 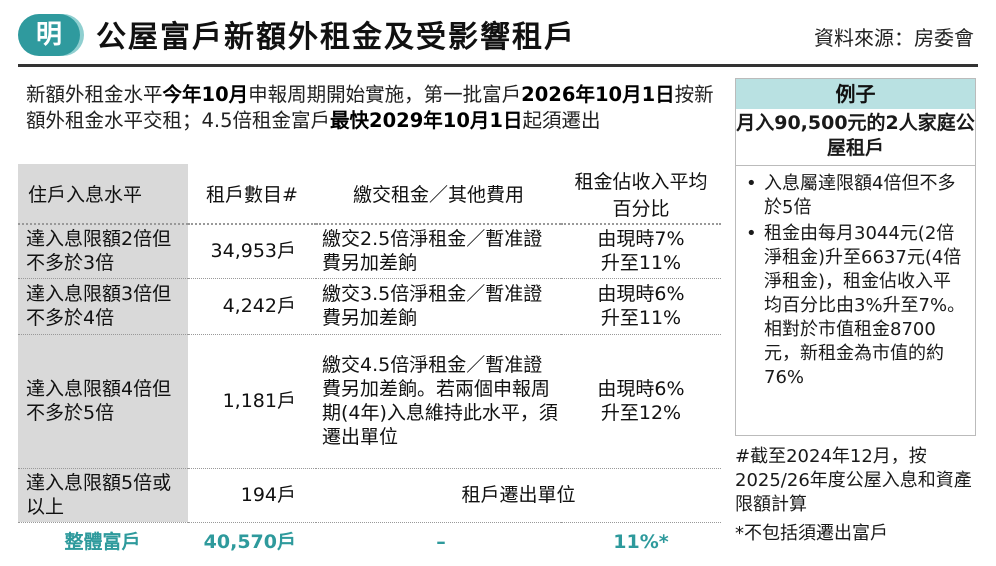 What do you see at coordinates (438, 251) in the screenshot?
I see `rent-fee-cell: 繳交2.5倍淨租金／暫准證費另加差餉` at bounding box center [438, 251].